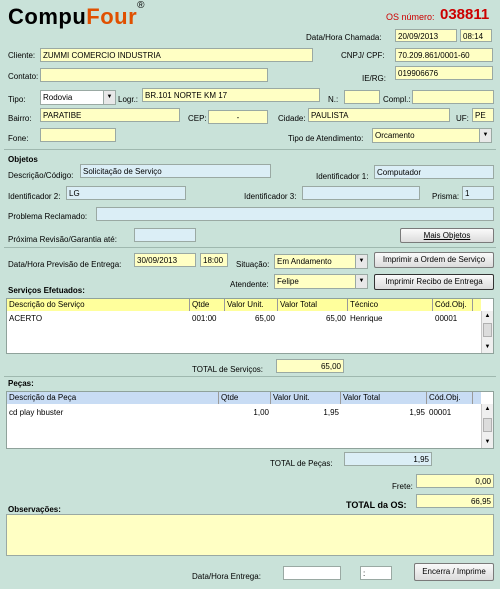  I want to click on problema-field, so click(295, 214).